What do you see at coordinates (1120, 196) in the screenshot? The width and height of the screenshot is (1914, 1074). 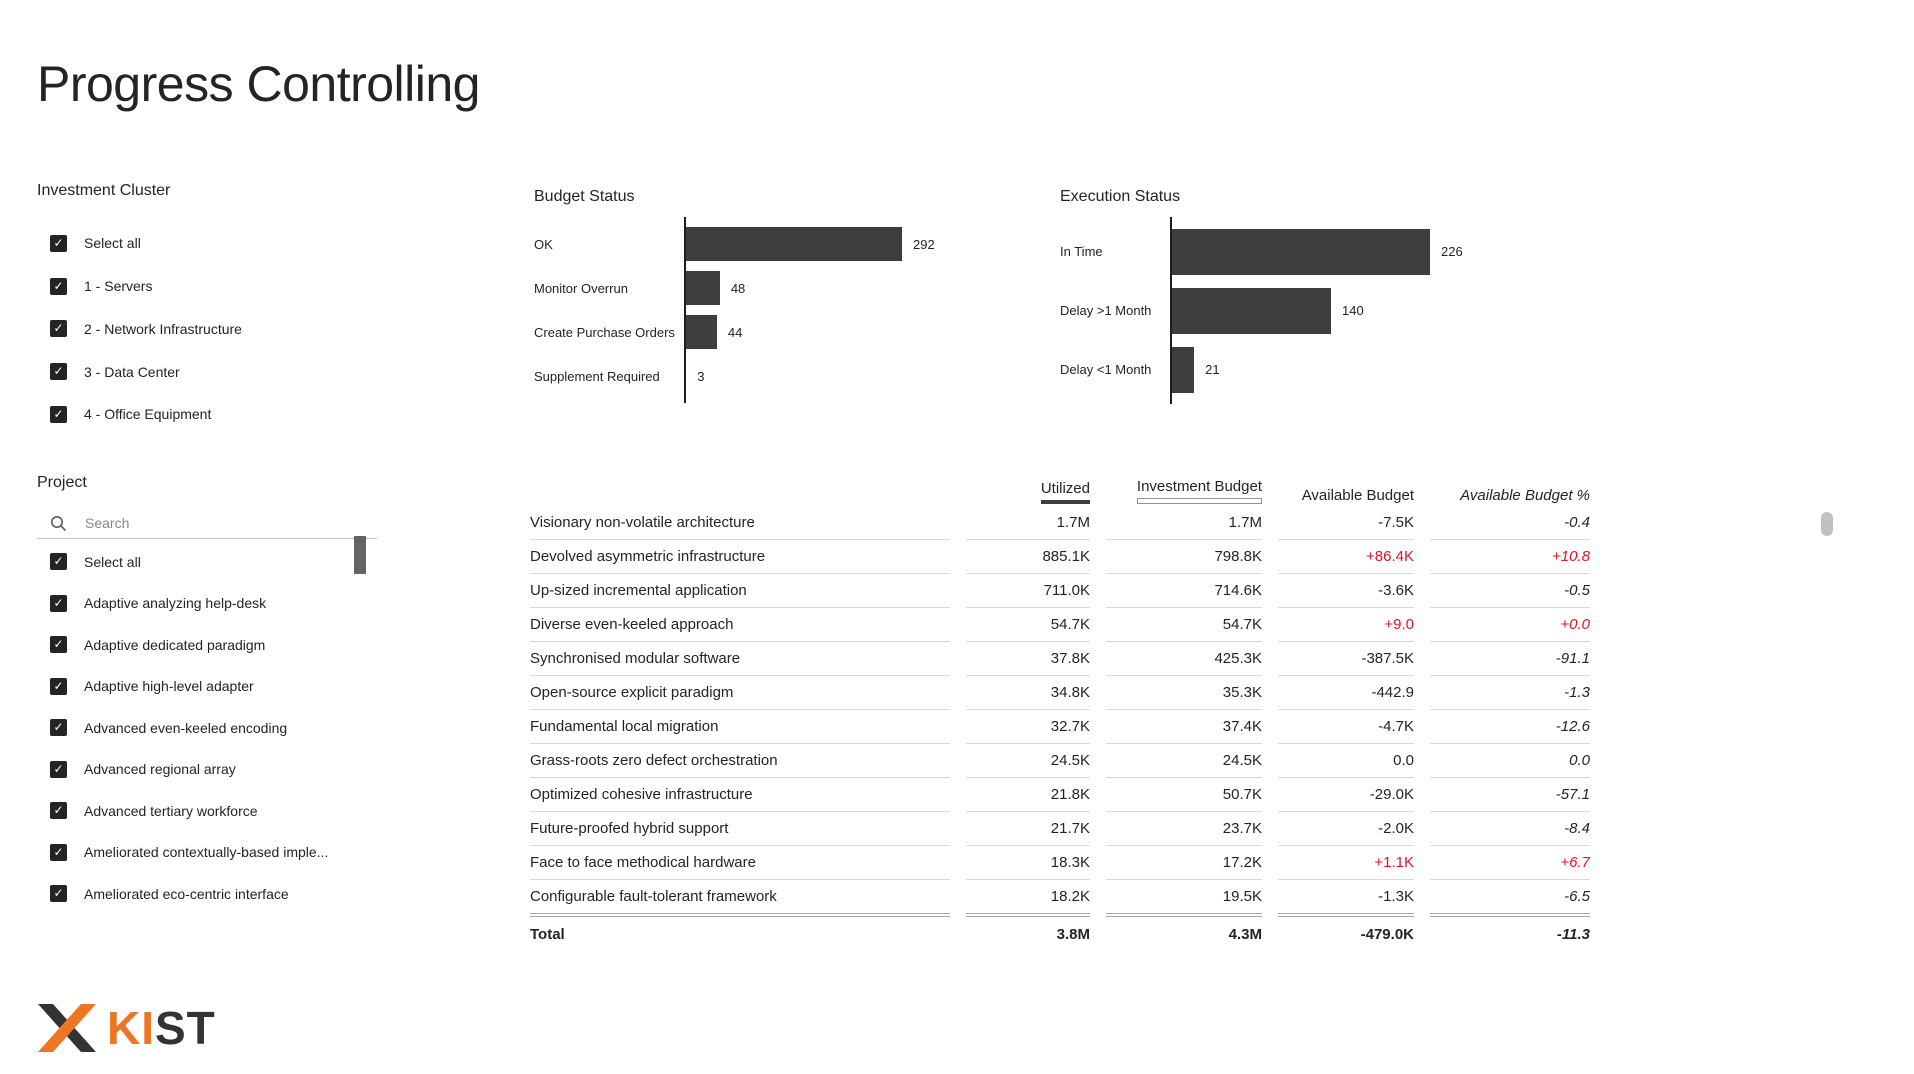 I see `execution-status-title: Execution Status` at bounding box center [1120, 196].